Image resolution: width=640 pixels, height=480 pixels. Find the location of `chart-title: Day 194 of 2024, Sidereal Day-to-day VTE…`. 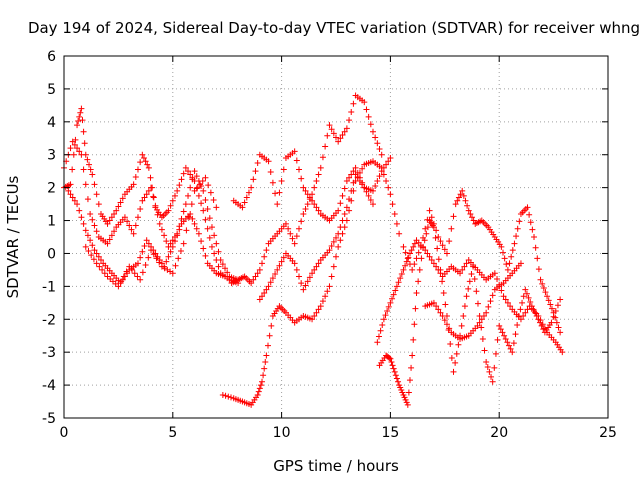

chart-title: Day 194 of 2024, Sidereal Day-to-day VTE… is located at coordinates (334, 28).